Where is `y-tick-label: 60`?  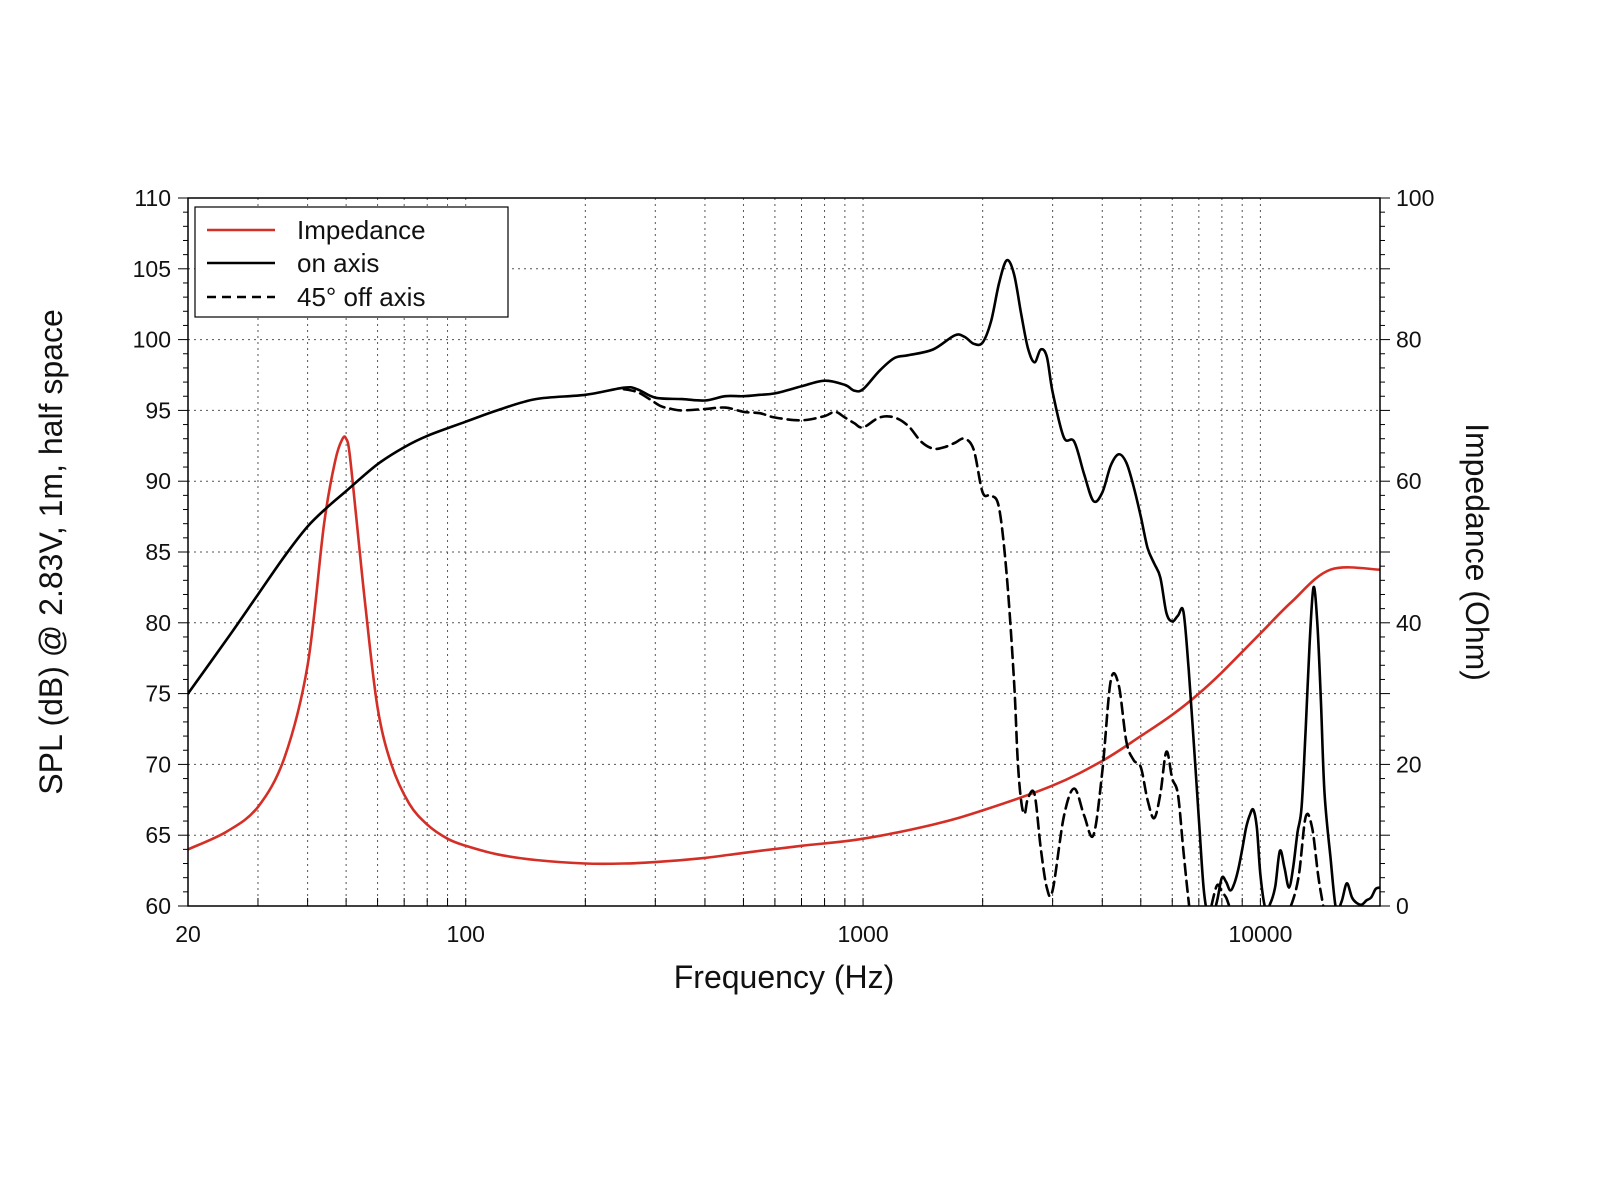
y-tick-label: 60 is located at coordinates (158, 906).